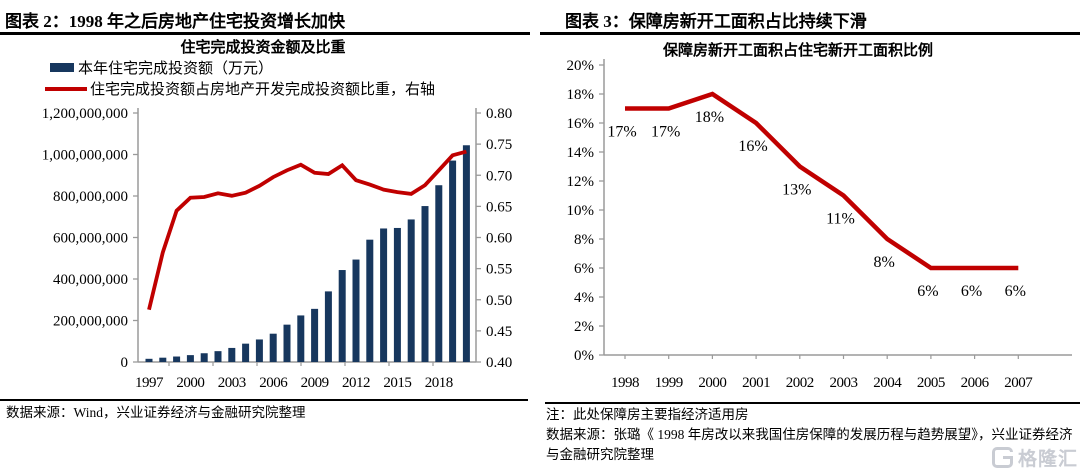 The height and width of the screenshot is (476, 1080). Describe the element at coordinates (716, 21) in the screenshot. I see `figure-3-header: 图表 3：保障房新开工面积占比持续下滑` at that location.